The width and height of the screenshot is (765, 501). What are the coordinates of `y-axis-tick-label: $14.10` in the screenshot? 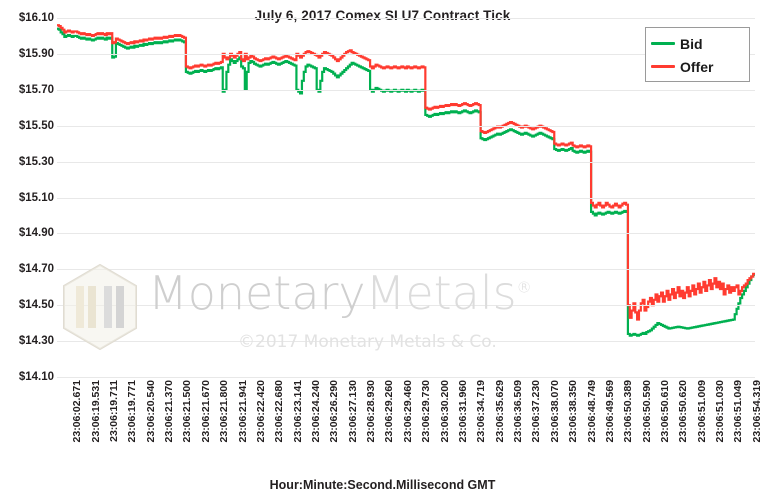 It's located at (36, 377).